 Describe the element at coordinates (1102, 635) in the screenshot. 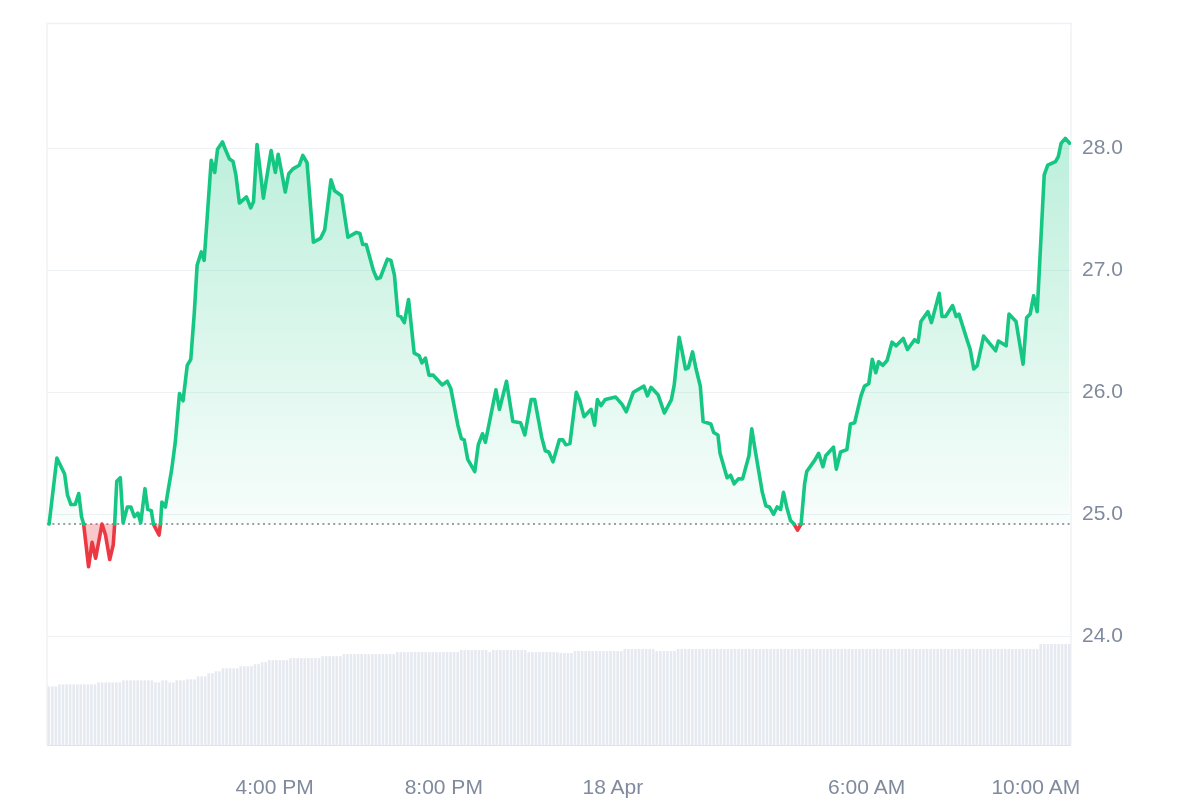

I see `y-tick-label: 24.0` at that location.